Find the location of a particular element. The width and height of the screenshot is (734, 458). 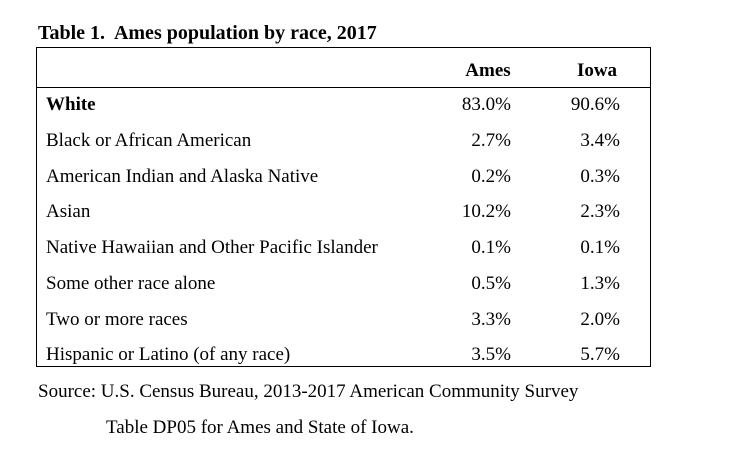

iowa-value: 1.3% is located at coordinates (600, 283).